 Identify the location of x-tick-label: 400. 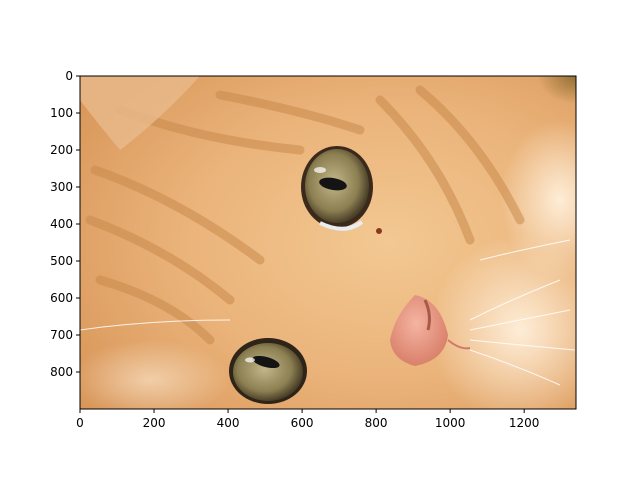
(228, 423).